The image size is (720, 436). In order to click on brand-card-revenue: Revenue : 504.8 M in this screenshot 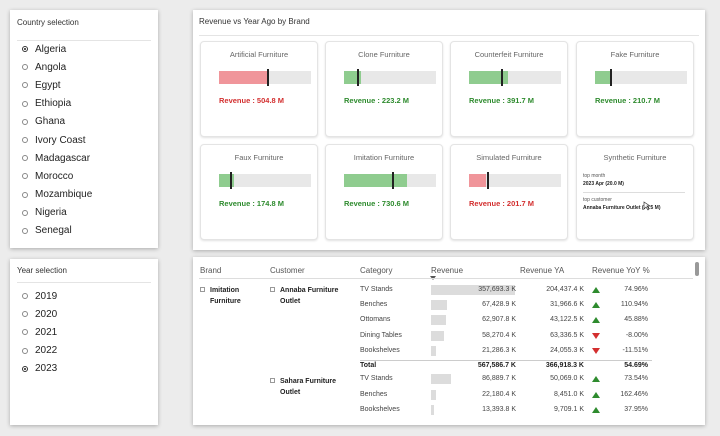, I will do `click(252, 100)`.